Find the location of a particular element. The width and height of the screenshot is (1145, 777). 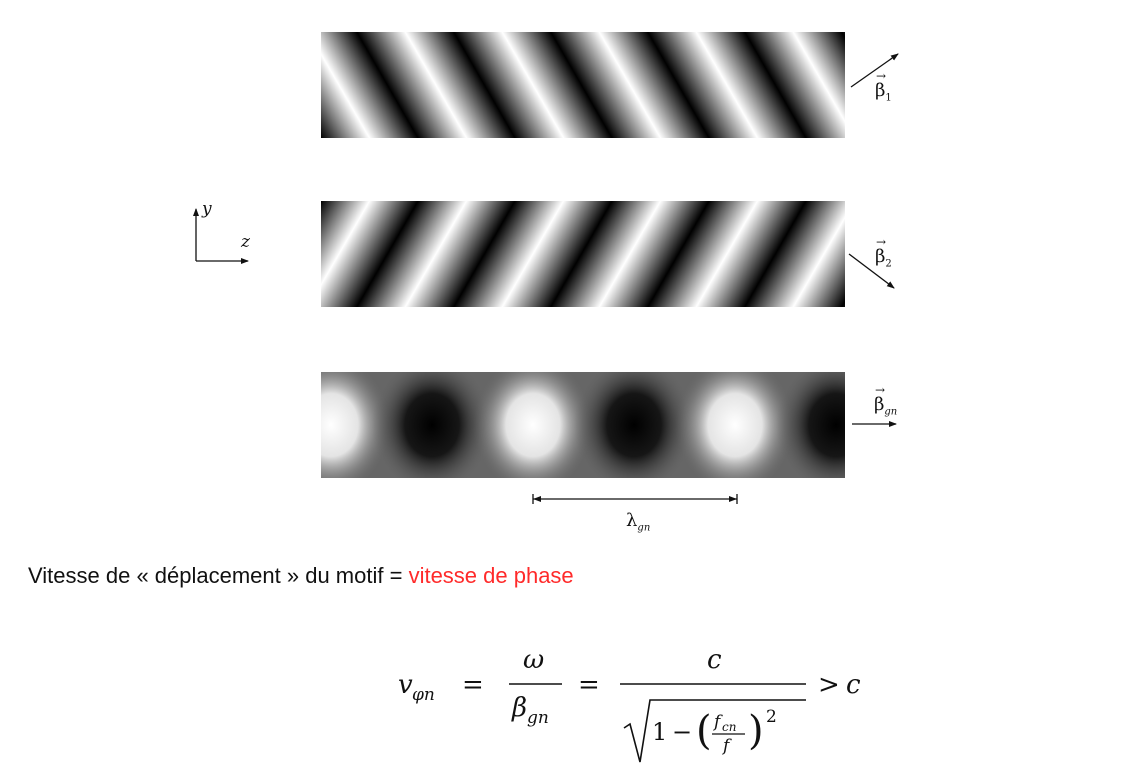

eq-denominator-subscript: gn is located at coordinates (538, 718).